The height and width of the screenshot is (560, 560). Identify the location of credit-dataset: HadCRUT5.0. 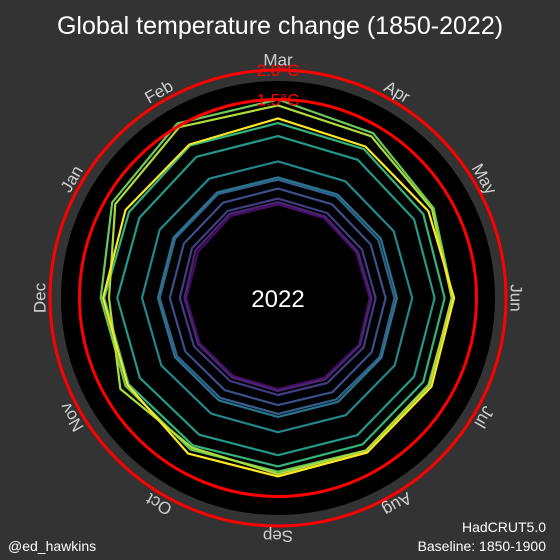
(504, 527).